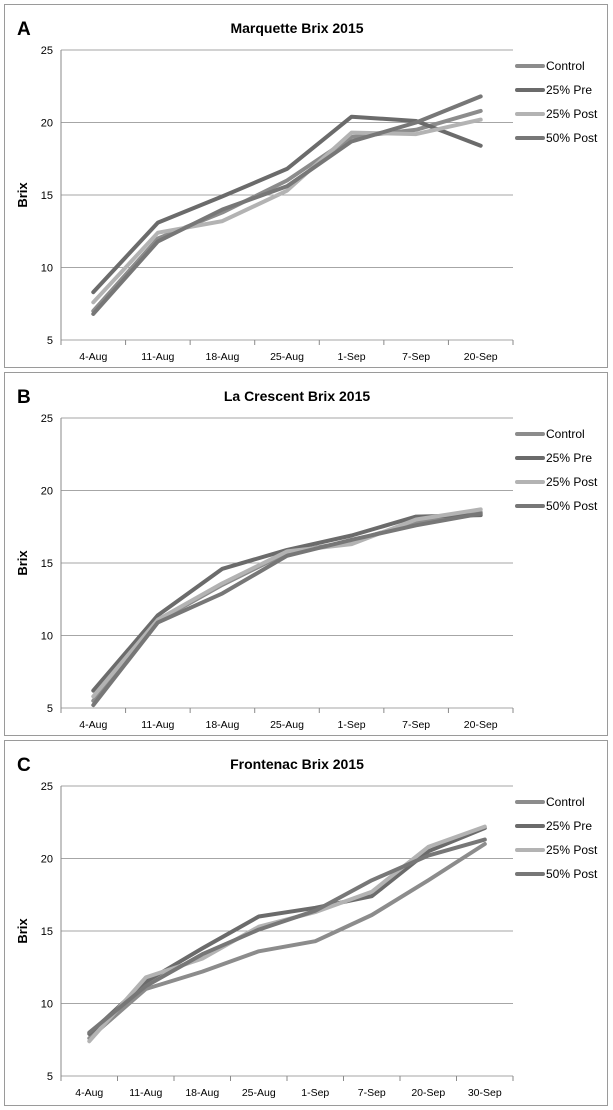  What do you see at coordinates (297, 764) in the screenshot?
I see `chart-title: Frontenac Brix 2015` at bounding box center [297, 764].